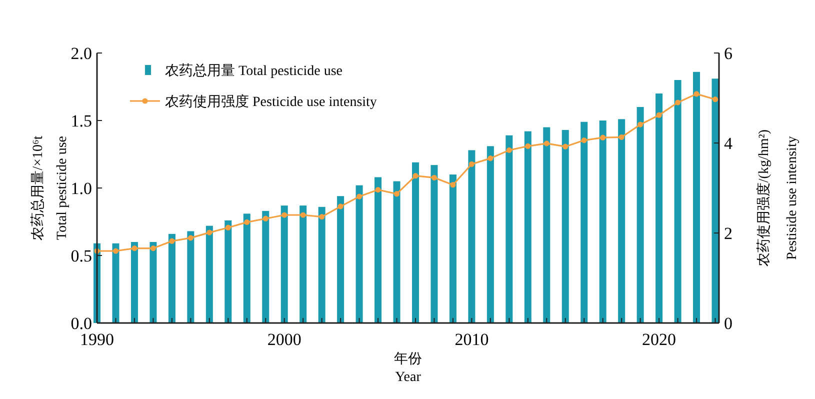 The width and height of the screenshot is (815, 399). I want to click on y2-tick-label: 2, so click(728, 233).